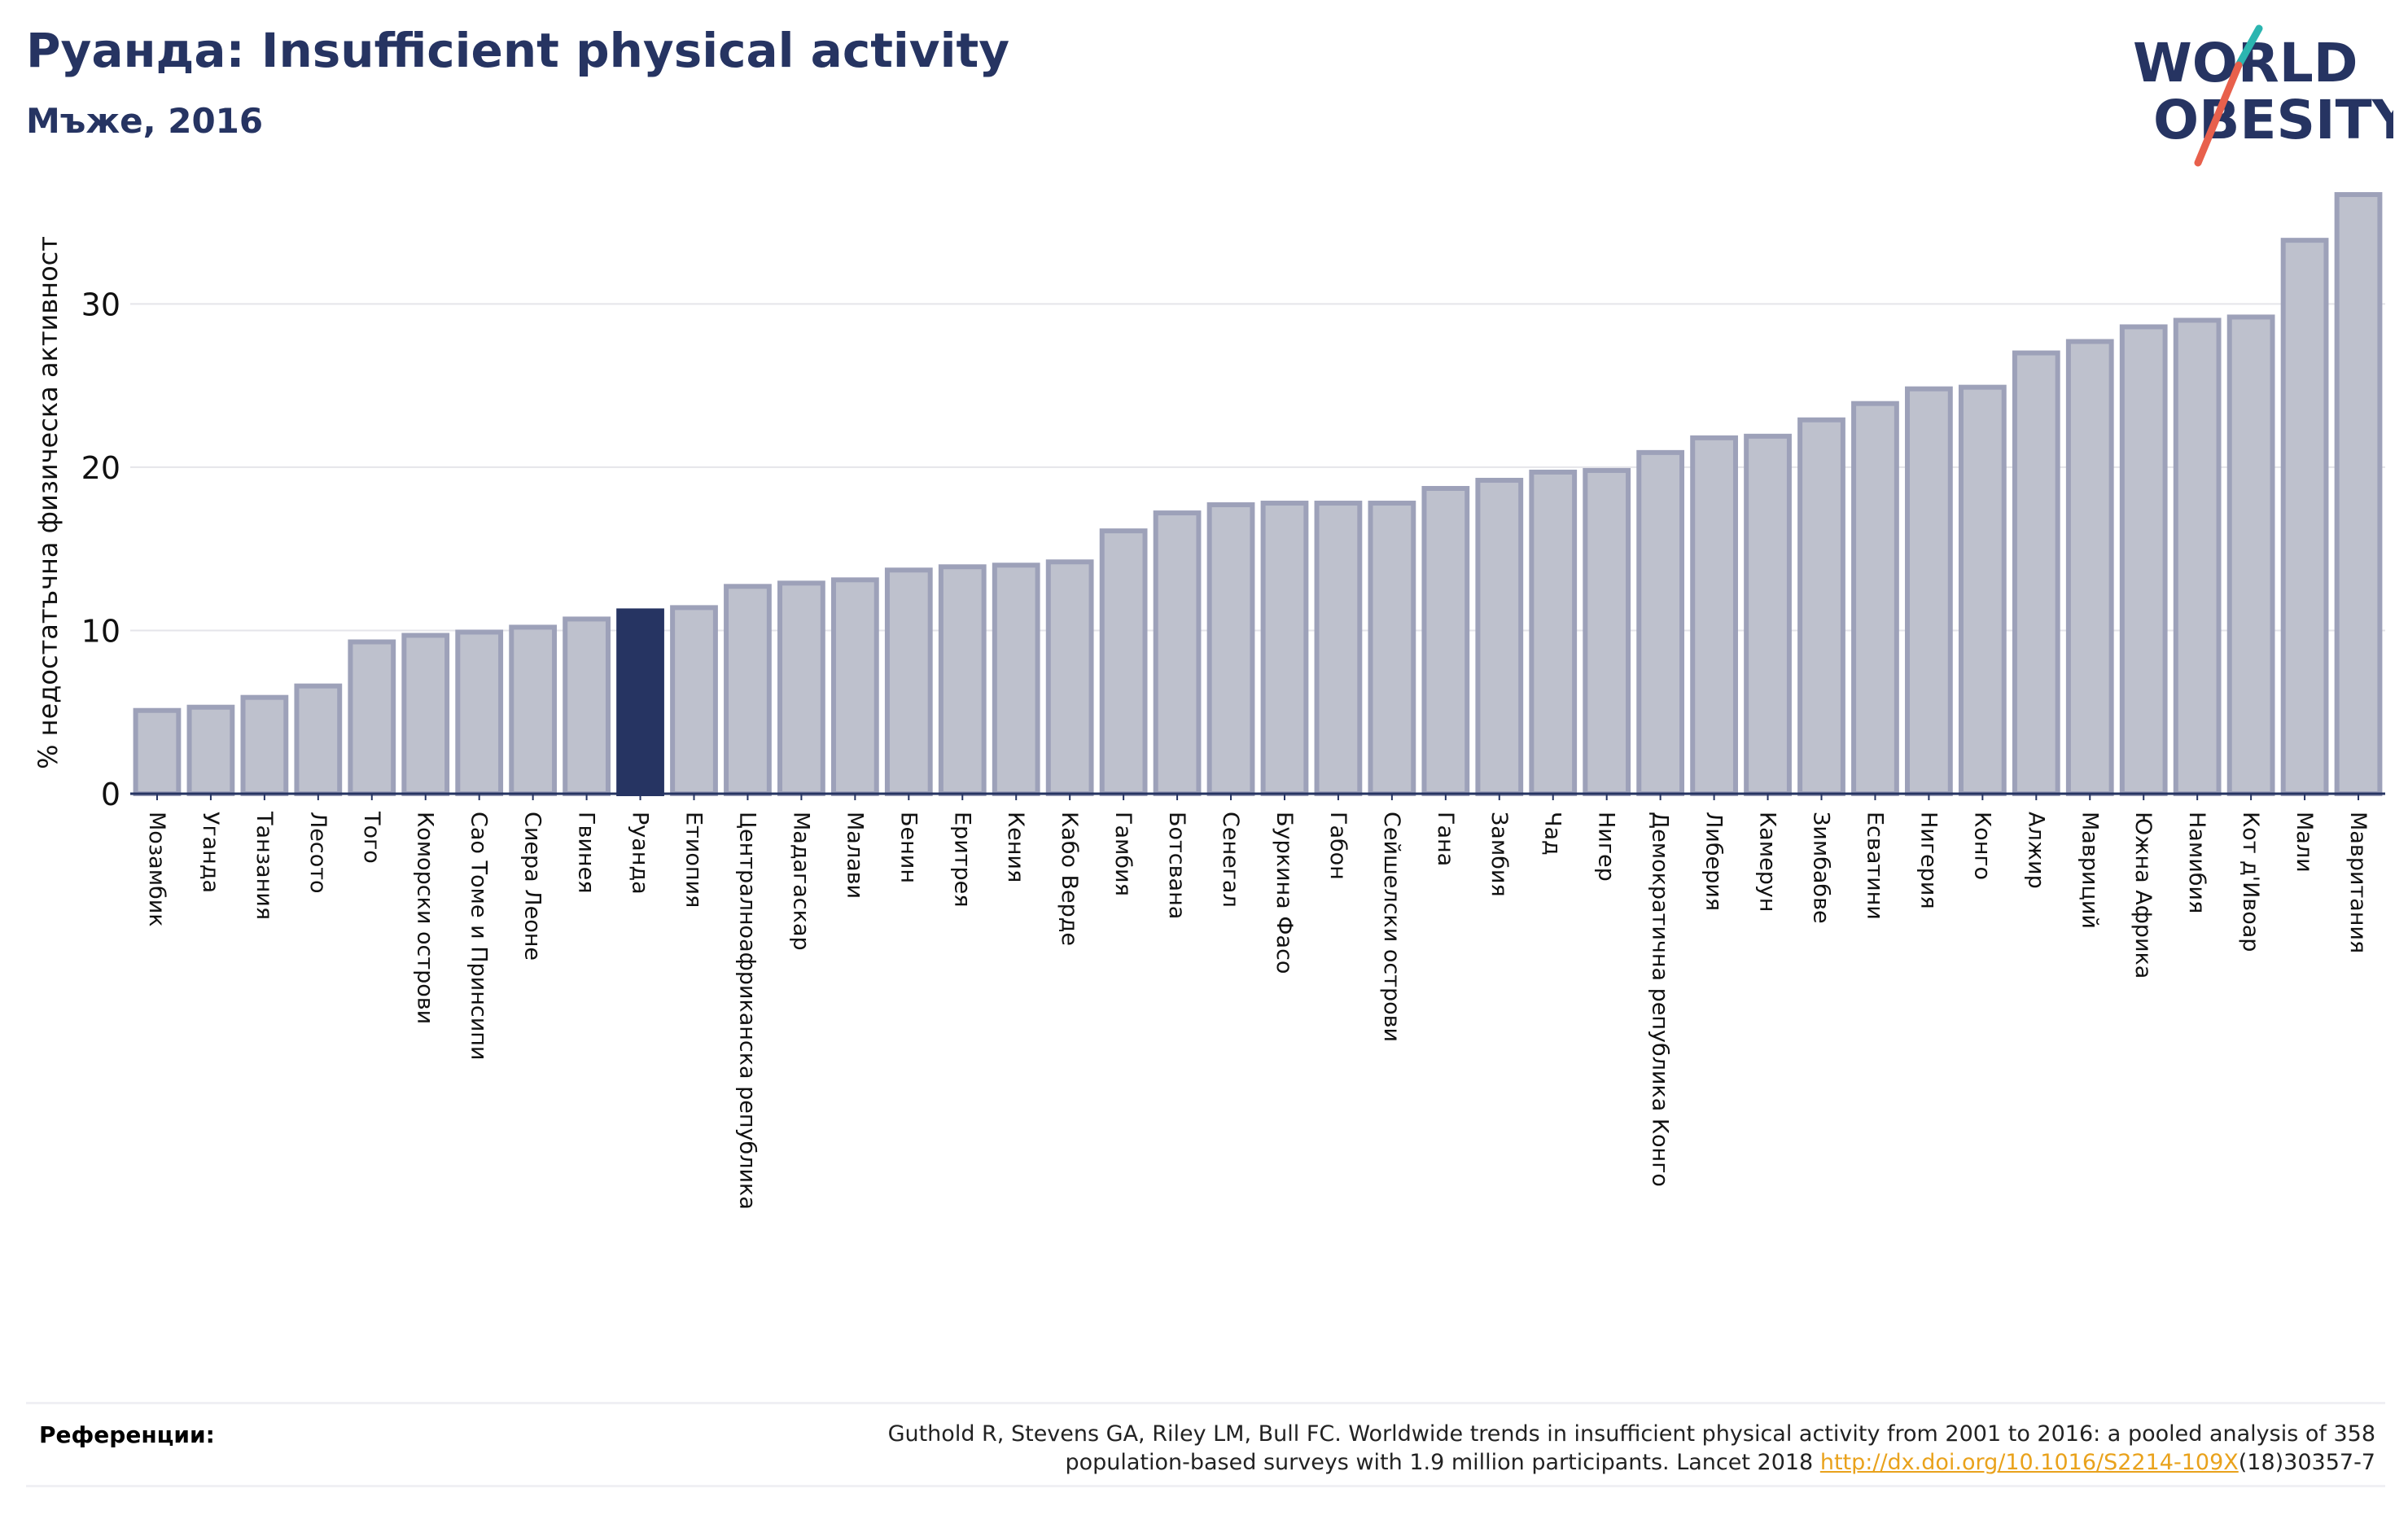  I want to click on x-tick-label: Буркина Фасо, so click(1285, 893).